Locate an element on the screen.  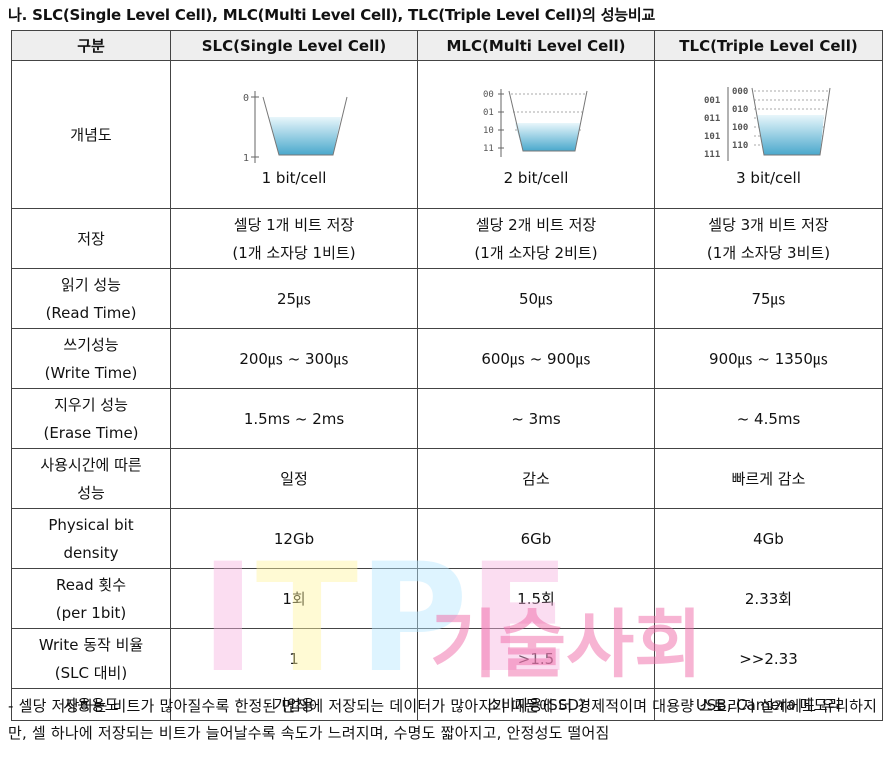
tlc-value-line: ~ 4.5ms is located at coordinates (768, 419).